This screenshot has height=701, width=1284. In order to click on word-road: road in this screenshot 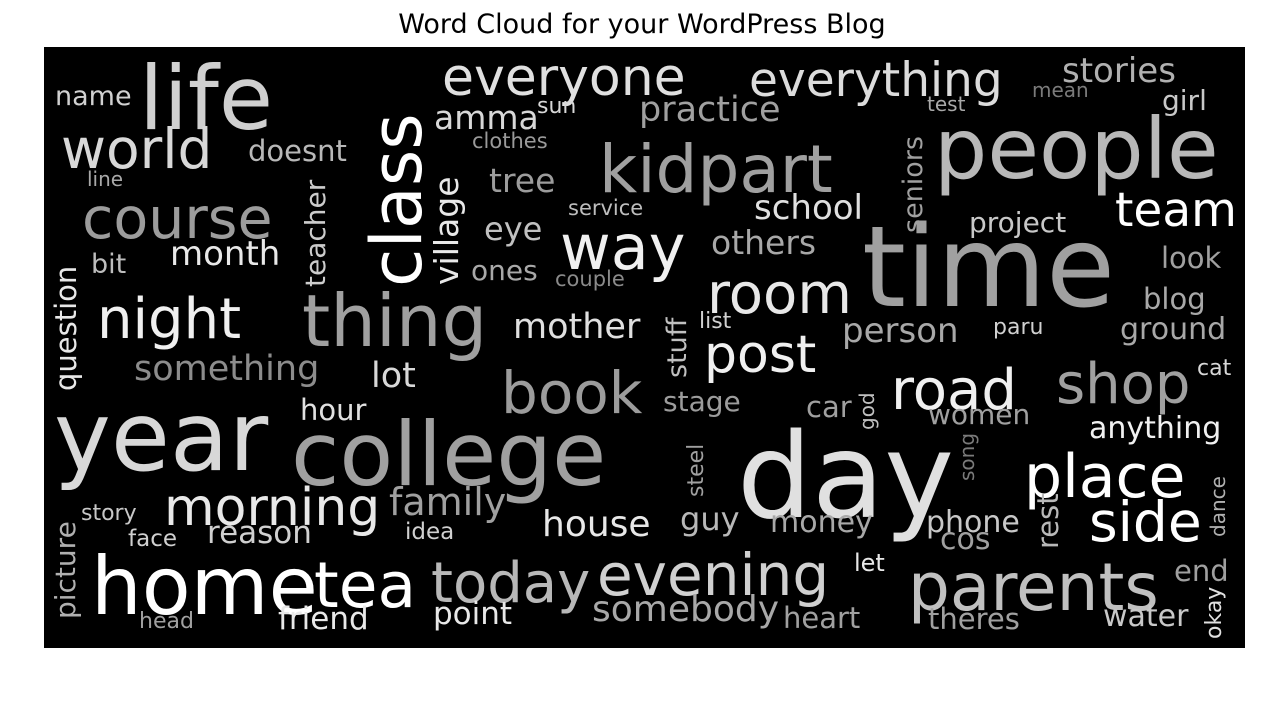, I will do `click(954, 390)`.